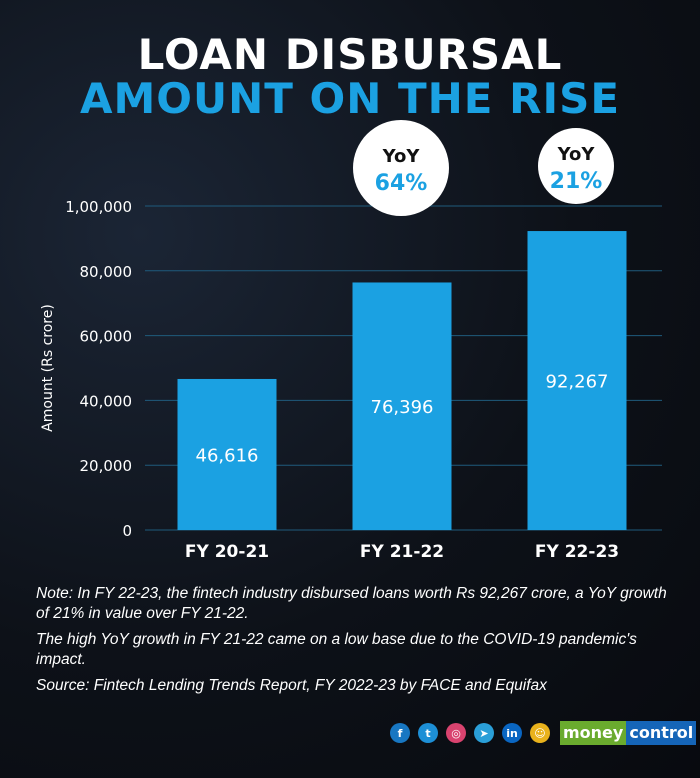 Image resolution: width=700 pixels, height=778 pixels. What do you see at coordinates (48, 368) in the screenshot?
I see `y-axis-label: Amount (Rs crore)` at bounding box center [48, 368].